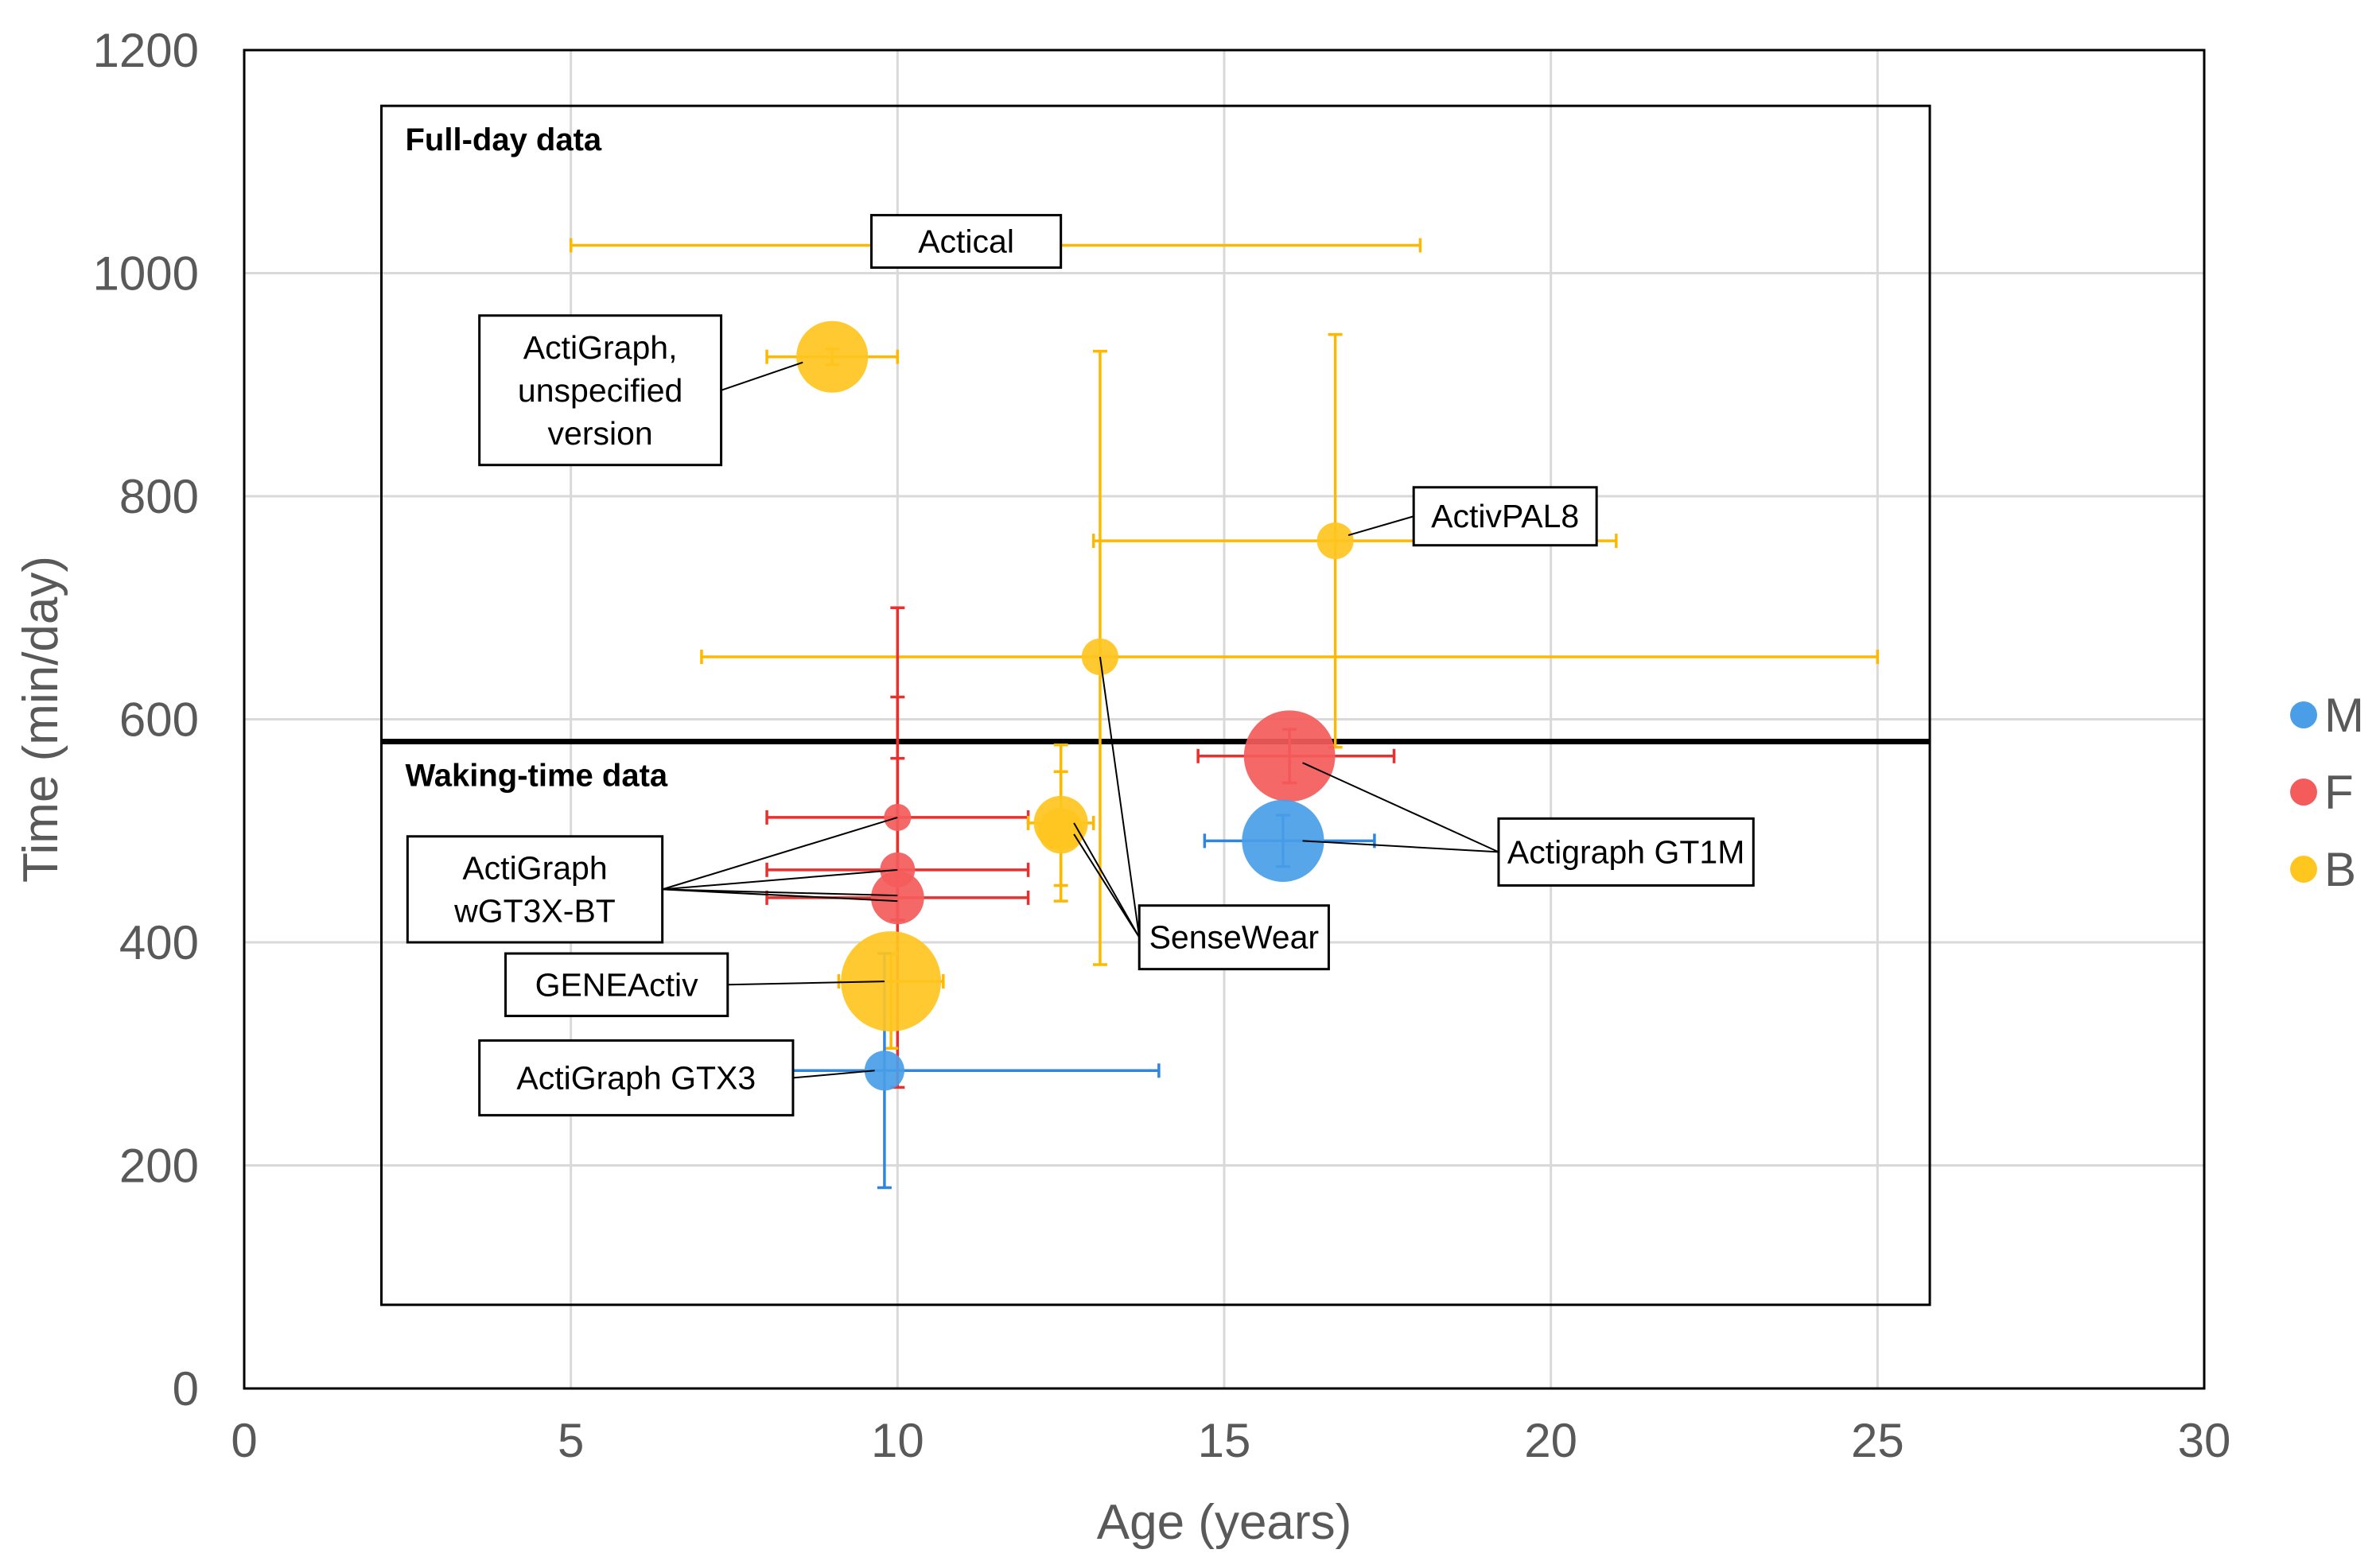 Image resolution: width=2380 pixels, height=1565 pixels. What do you see at coordinates (146, 50) in the screenshot?
I see `y-tick-label: 1200` at bounding box center [146, 50].